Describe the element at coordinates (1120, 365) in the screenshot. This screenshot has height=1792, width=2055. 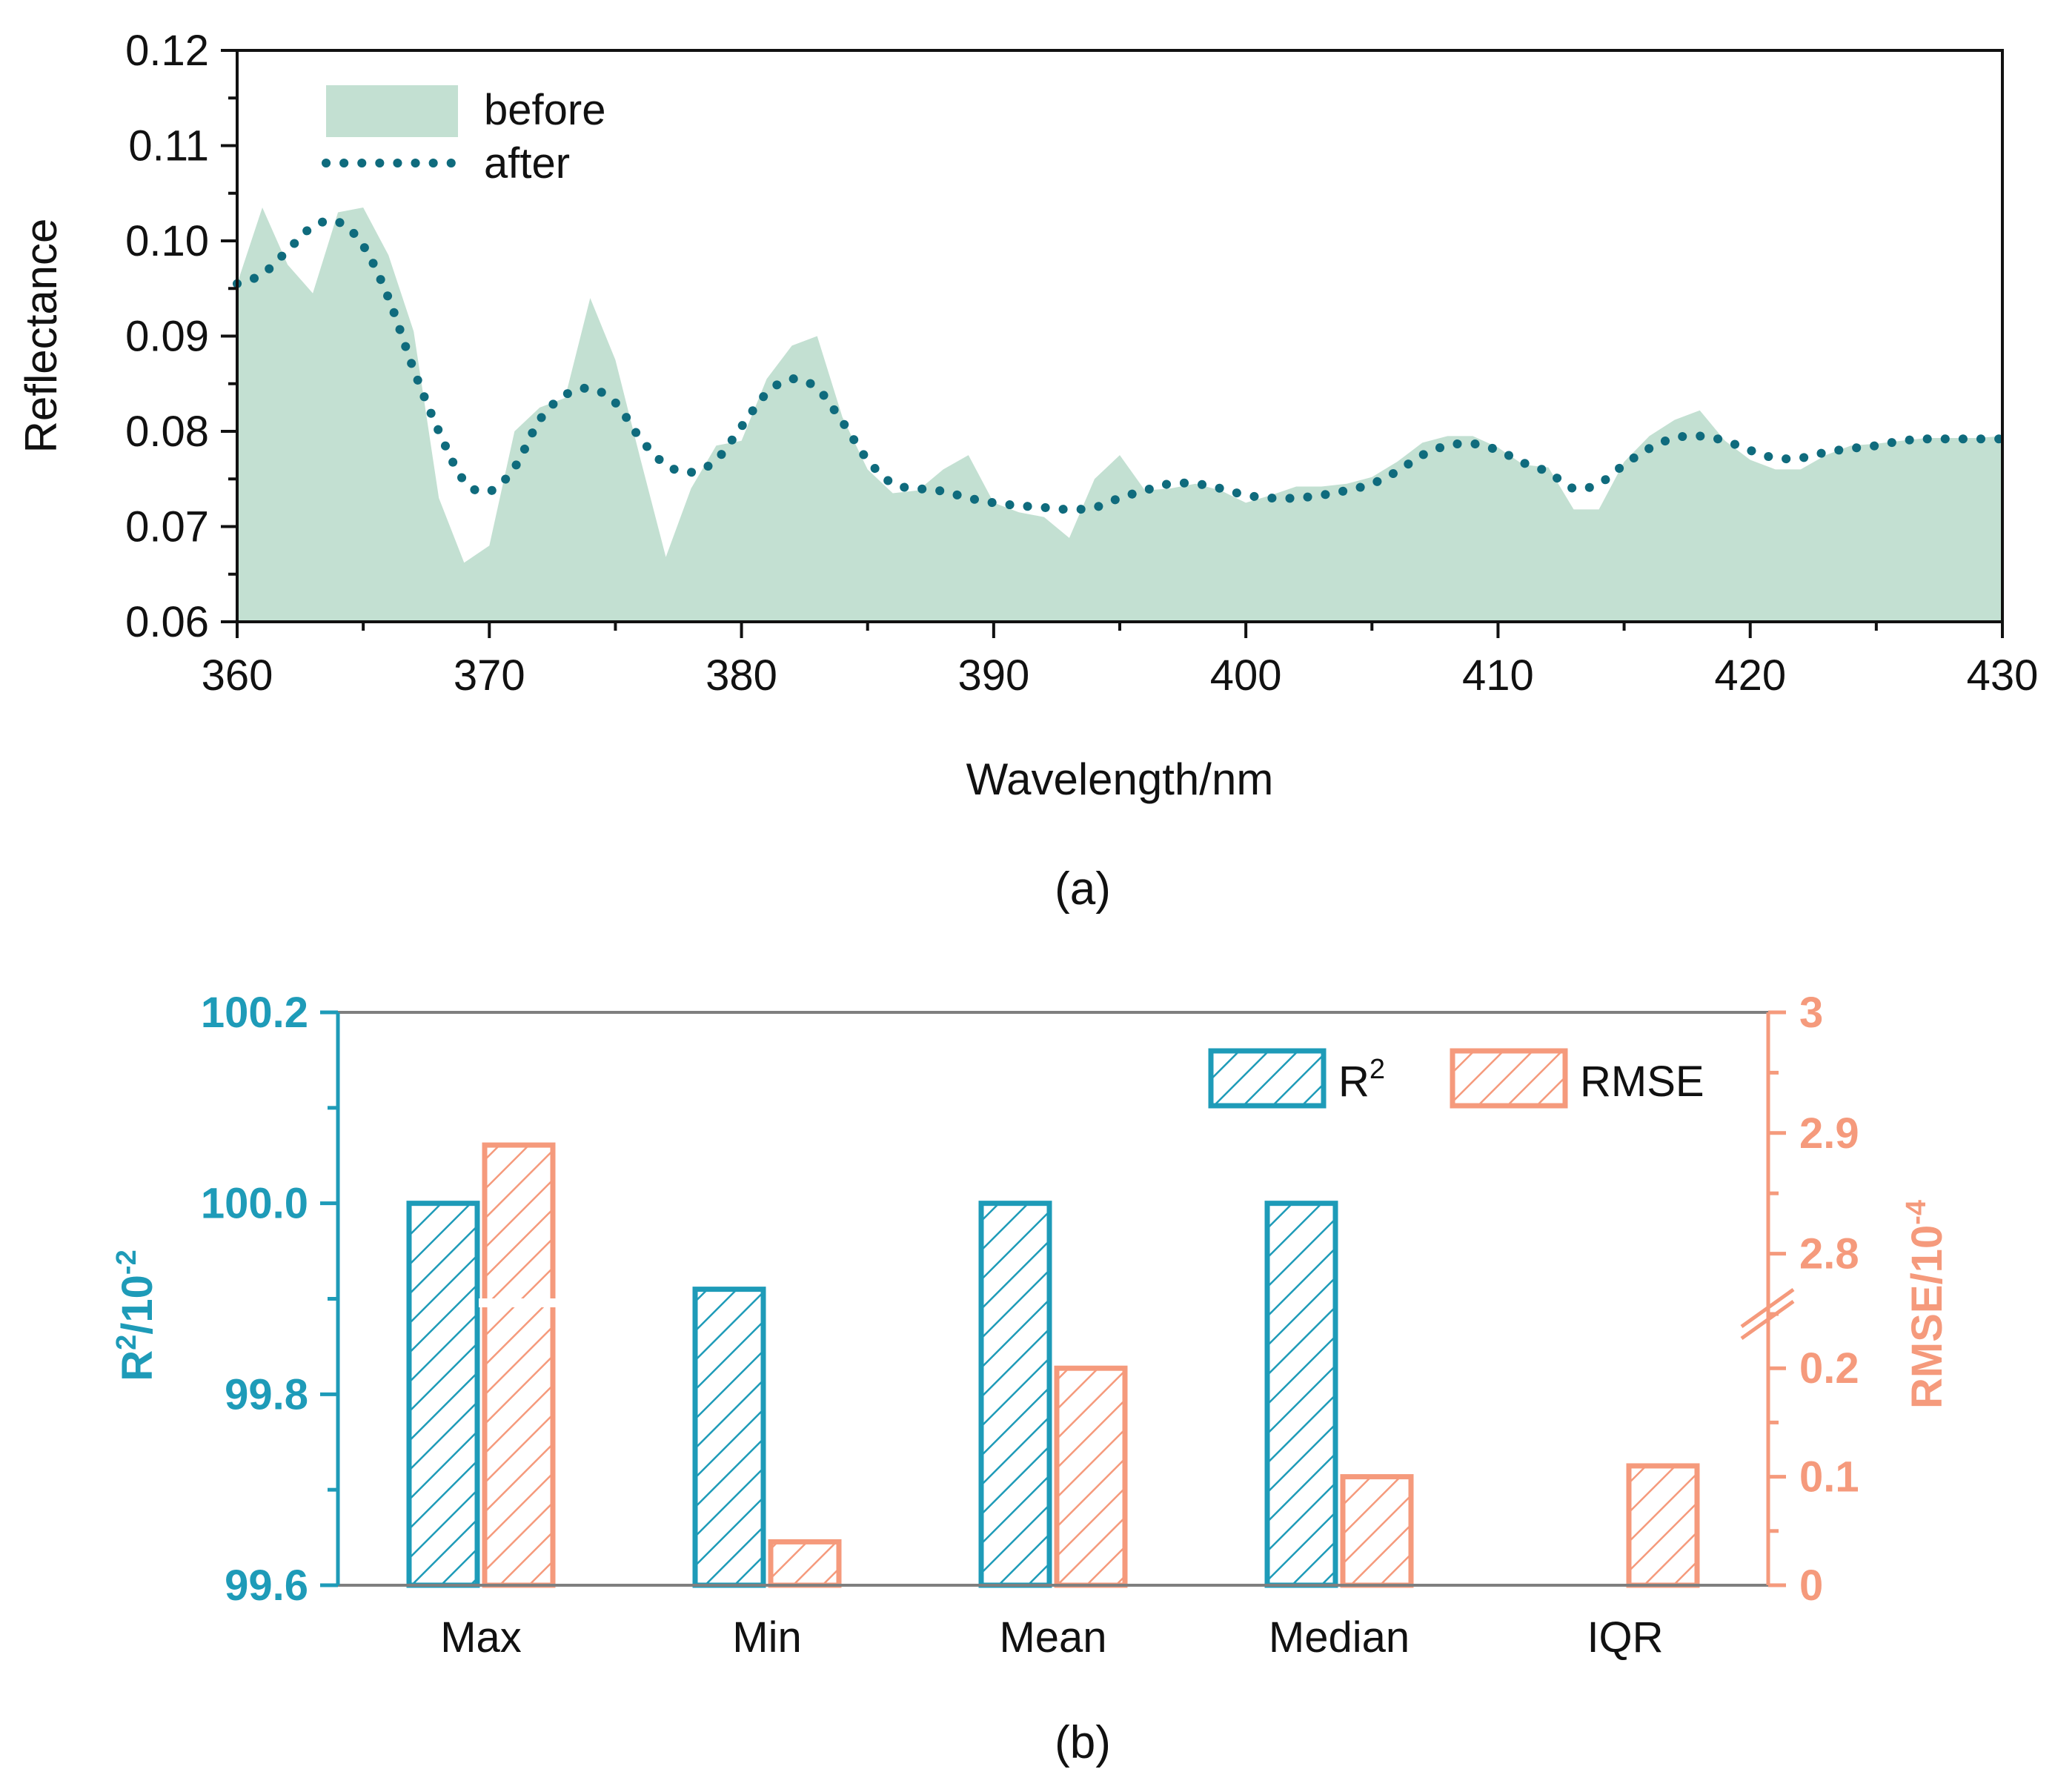
I see `after-line` at that location.